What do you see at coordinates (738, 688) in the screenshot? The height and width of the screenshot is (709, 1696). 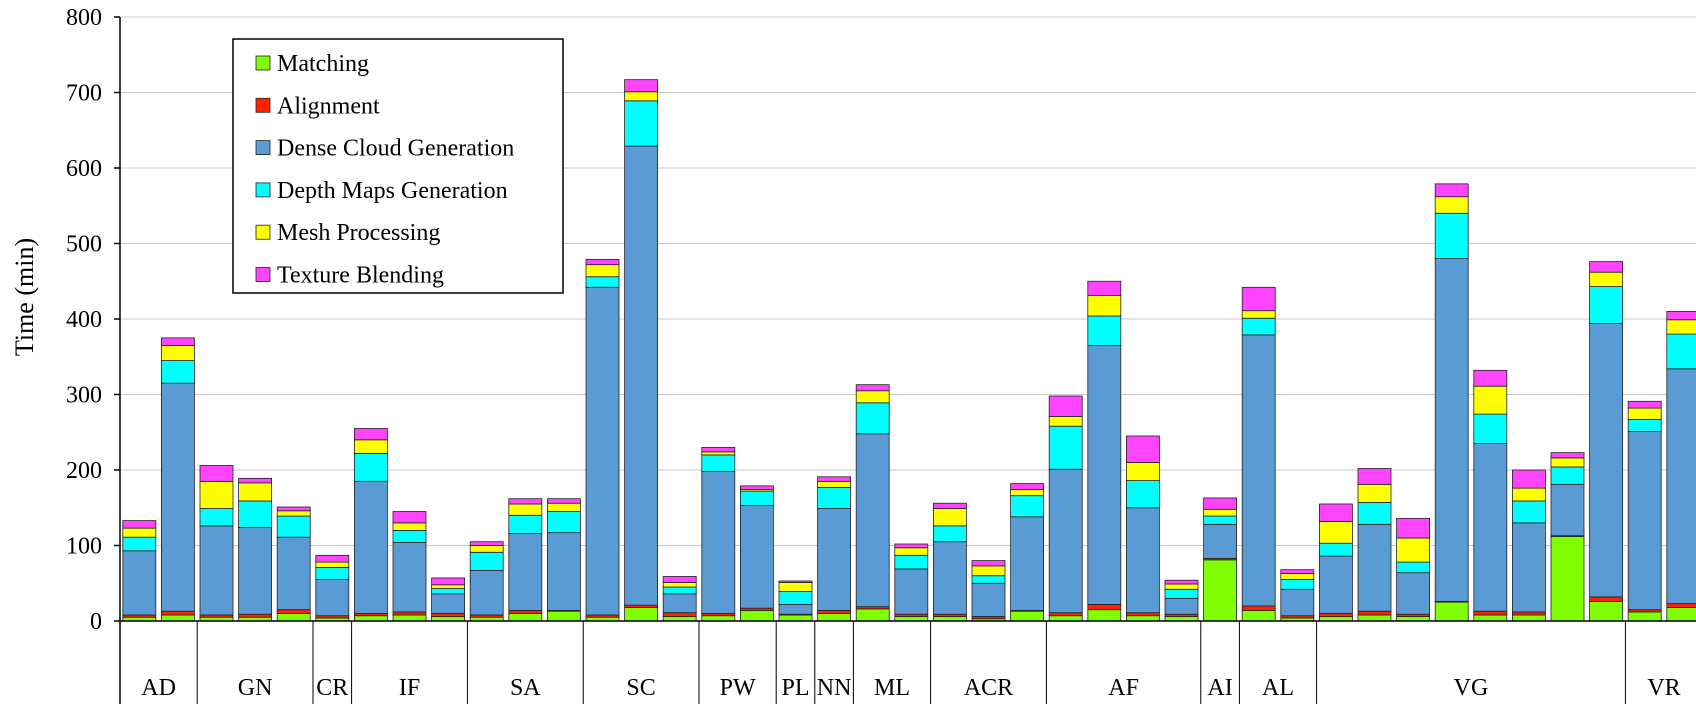 I see `group-label-pw: PW` at bounding box center [738, 688].